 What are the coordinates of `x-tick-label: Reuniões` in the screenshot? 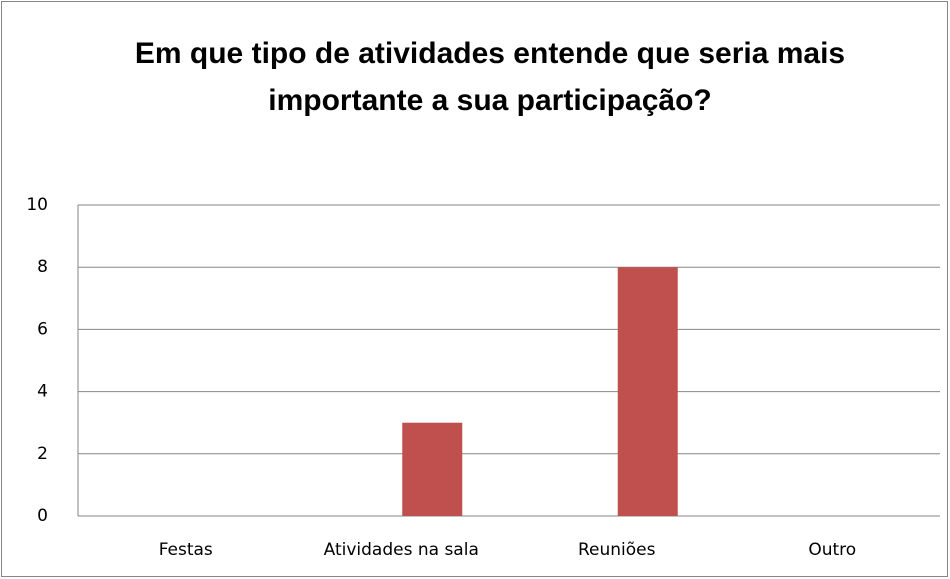 It's located at (617, 550).